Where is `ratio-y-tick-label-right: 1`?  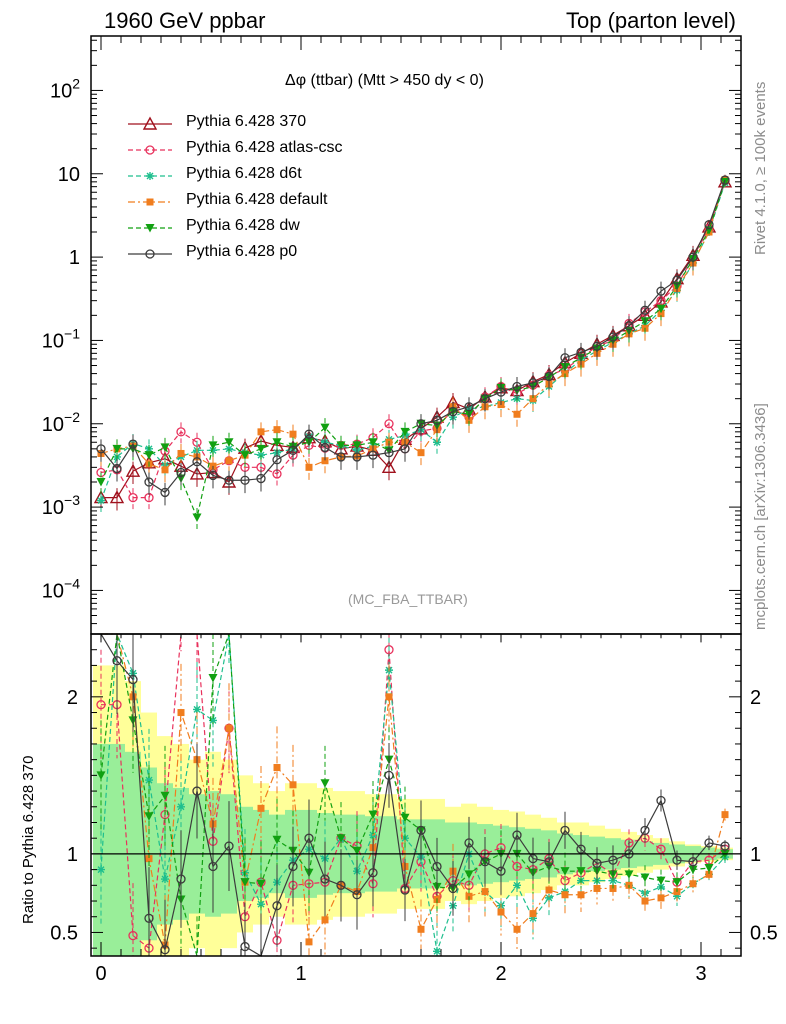
ratio-y-tick-label-right: 1 is located at coordinates (755, 855).